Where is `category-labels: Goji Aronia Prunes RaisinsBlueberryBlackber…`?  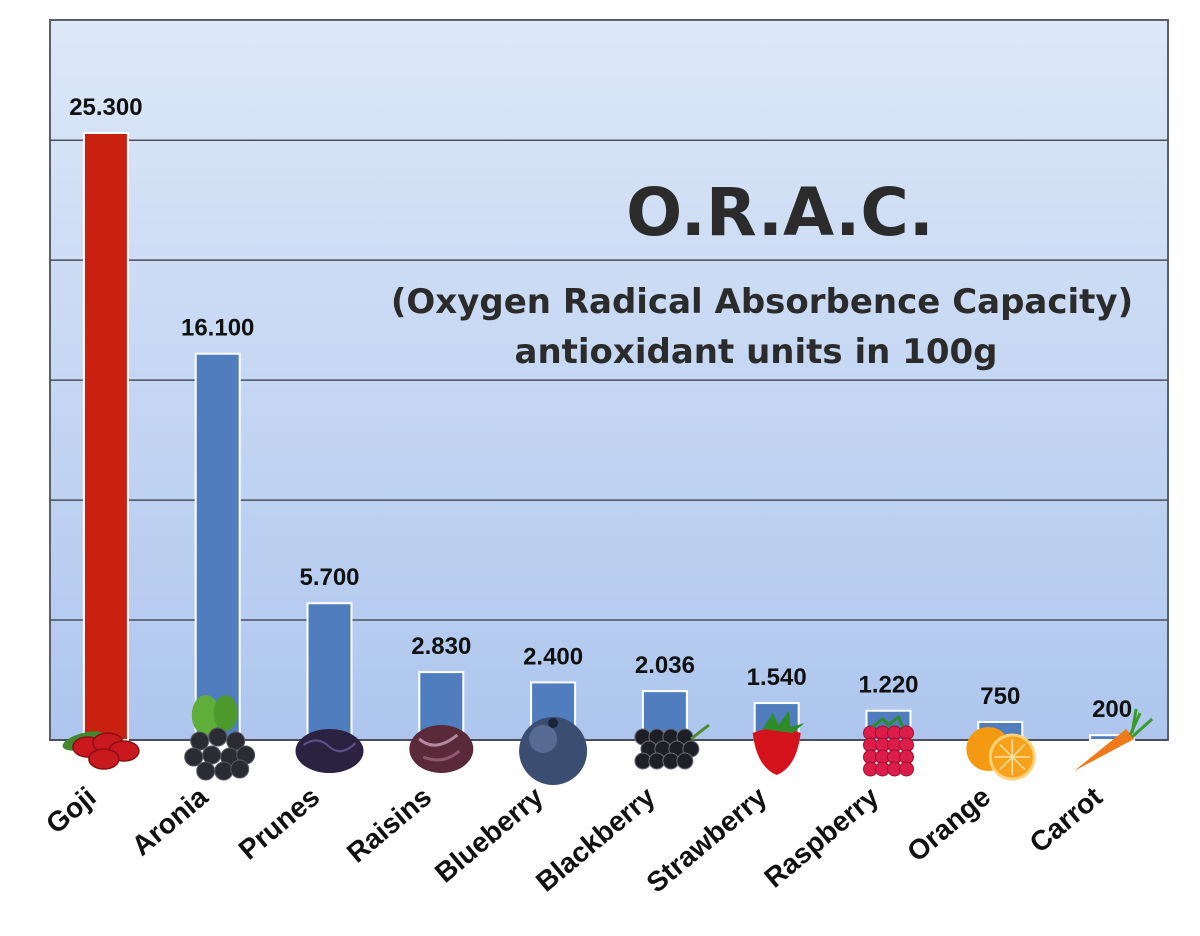 category-labels: Goji Aronia Prunes RaisinsBlueberryBlackber… is located at coordinates (574, 840).